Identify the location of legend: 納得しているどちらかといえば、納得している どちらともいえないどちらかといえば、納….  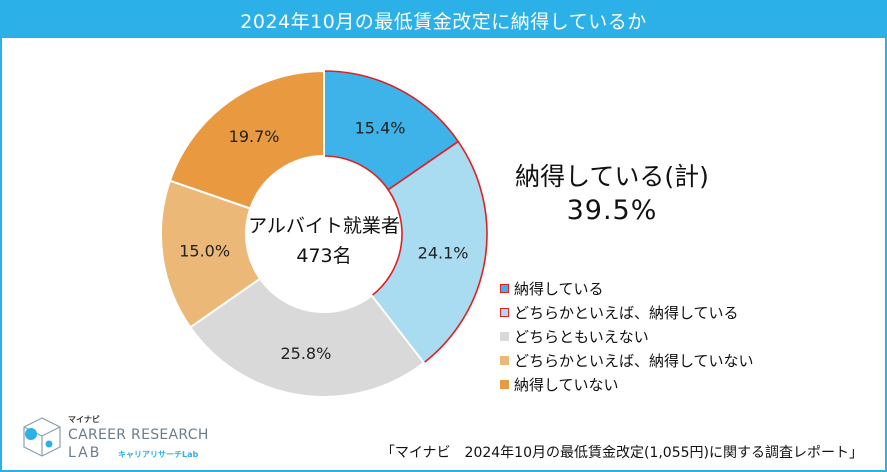
(627, 336).